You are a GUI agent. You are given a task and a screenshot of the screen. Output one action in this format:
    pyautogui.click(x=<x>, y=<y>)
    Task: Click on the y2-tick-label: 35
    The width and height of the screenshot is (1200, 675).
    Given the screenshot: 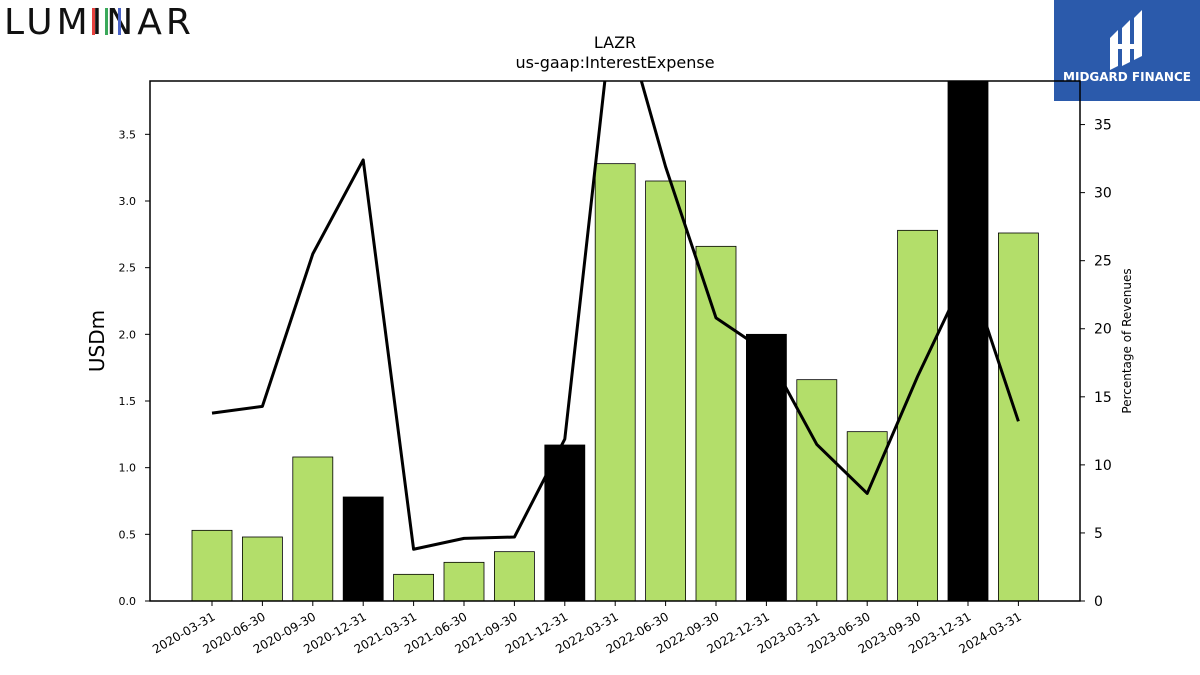 What is the action you would take?
    pyautogui.click(x=1103, y=126)
    